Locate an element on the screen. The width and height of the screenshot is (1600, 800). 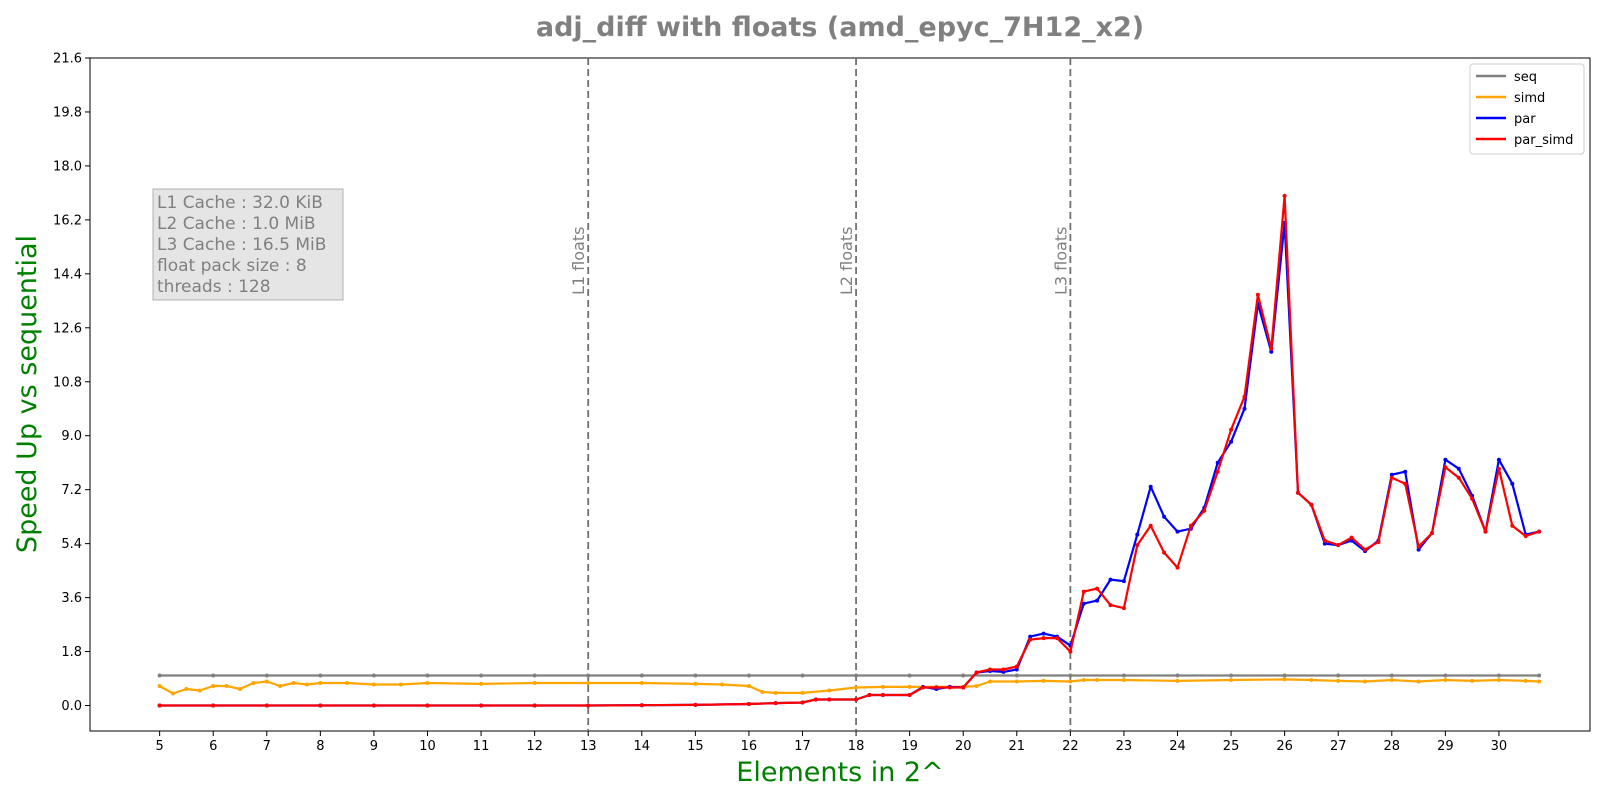
y-tick-label: 5.4 is located at coordinates (71, 544).